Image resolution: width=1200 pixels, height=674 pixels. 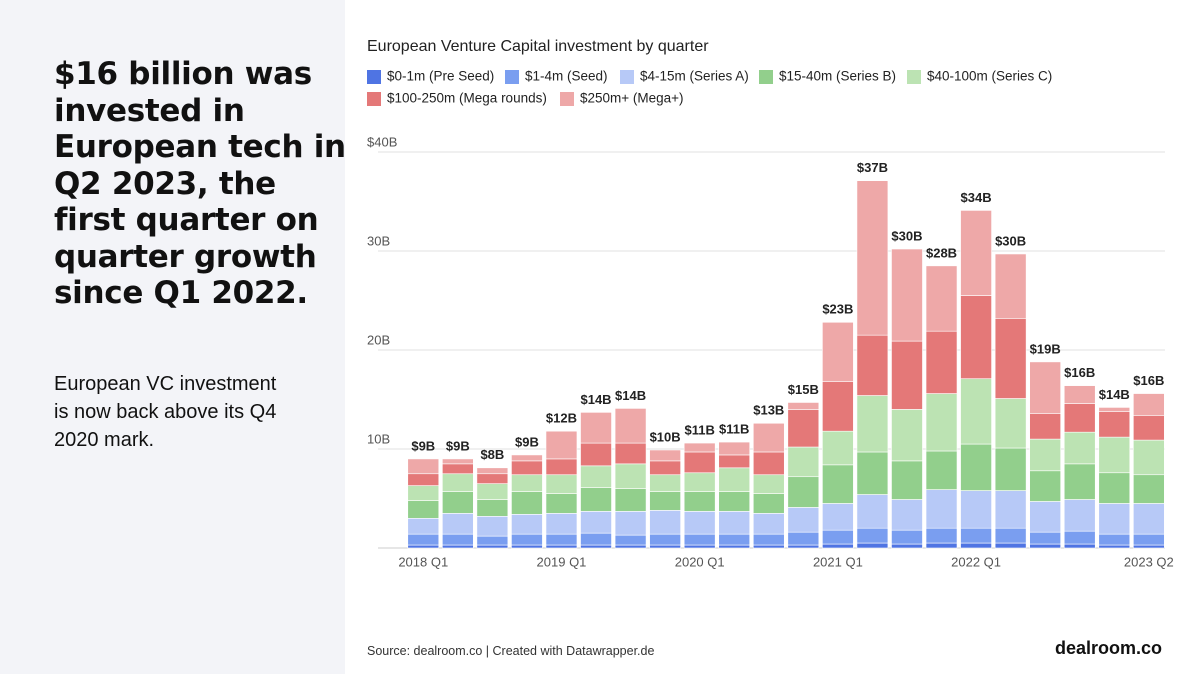 I want to click on total-label: $30B, so click(x=906, y=235).